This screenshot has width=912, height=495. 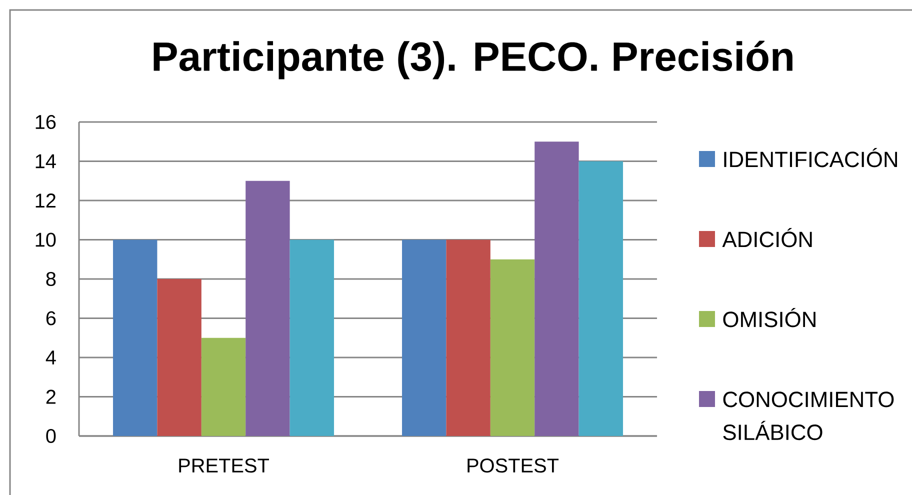 I want to click on x-tick-label: PRETEST, so click(x=224, y=465).